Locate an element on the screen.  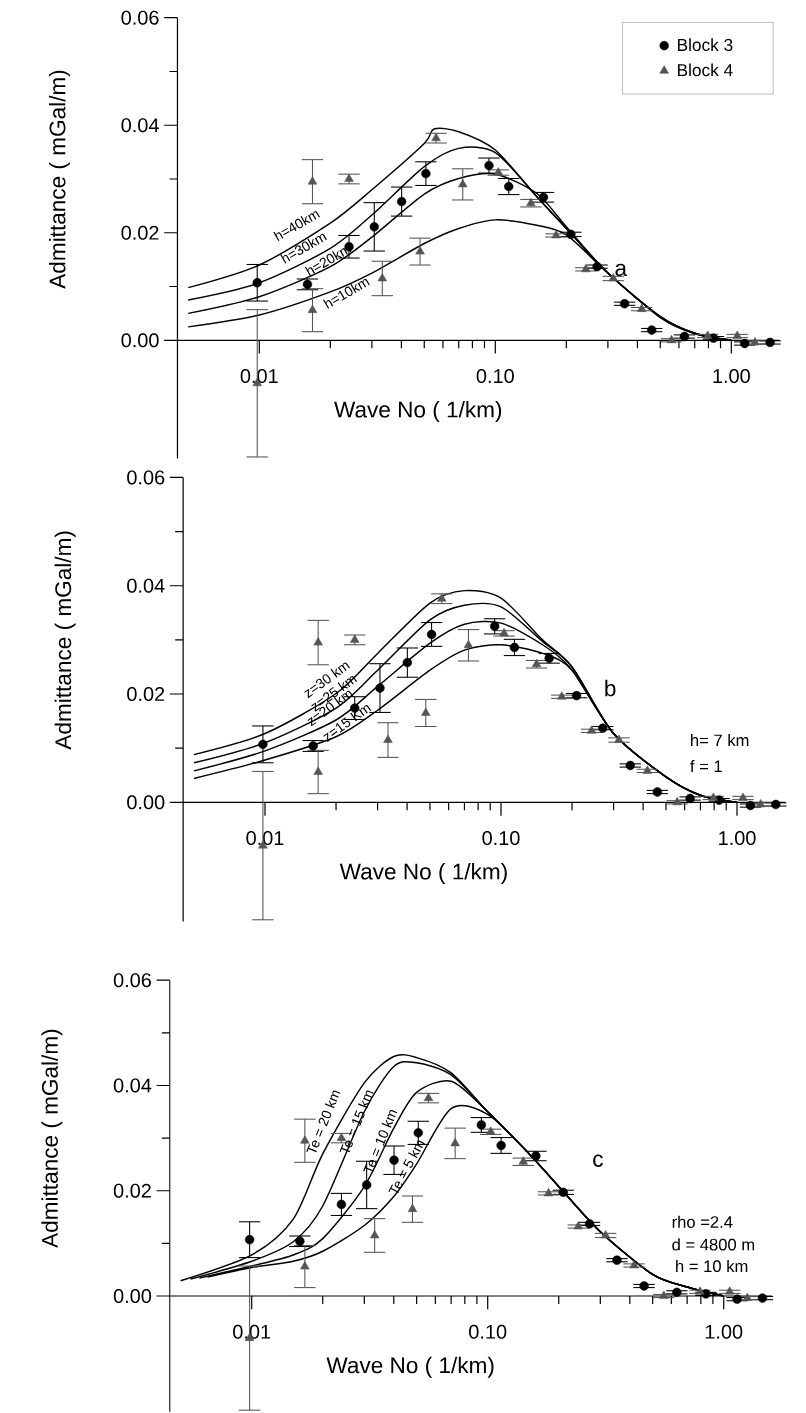
annotation: h = 10 km is located at coordinates (712, 1266).